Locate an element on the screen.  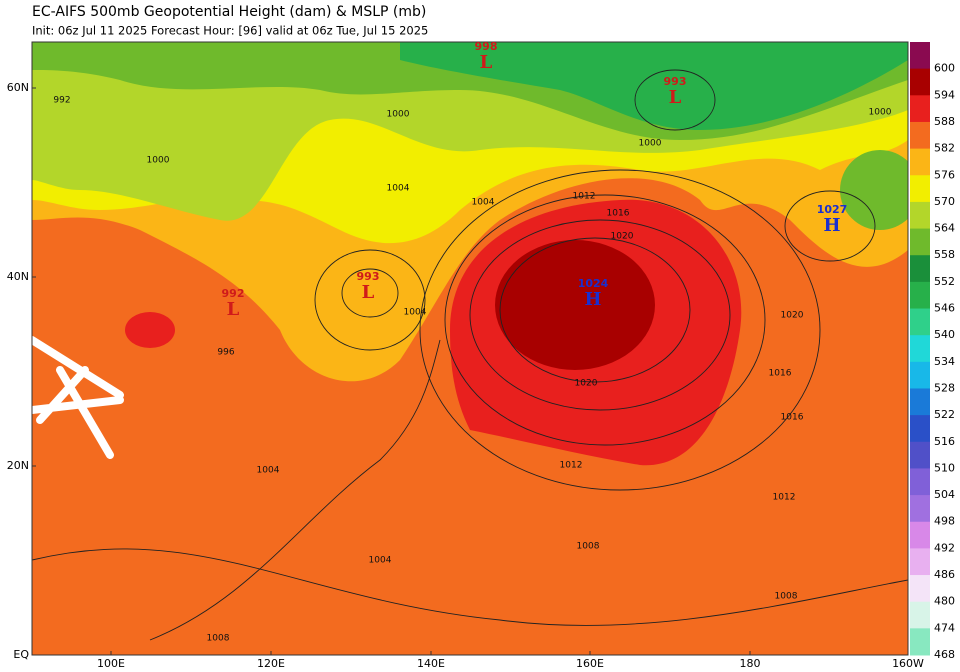
colorbar-label: 486 is located at coordinates (944, 574).